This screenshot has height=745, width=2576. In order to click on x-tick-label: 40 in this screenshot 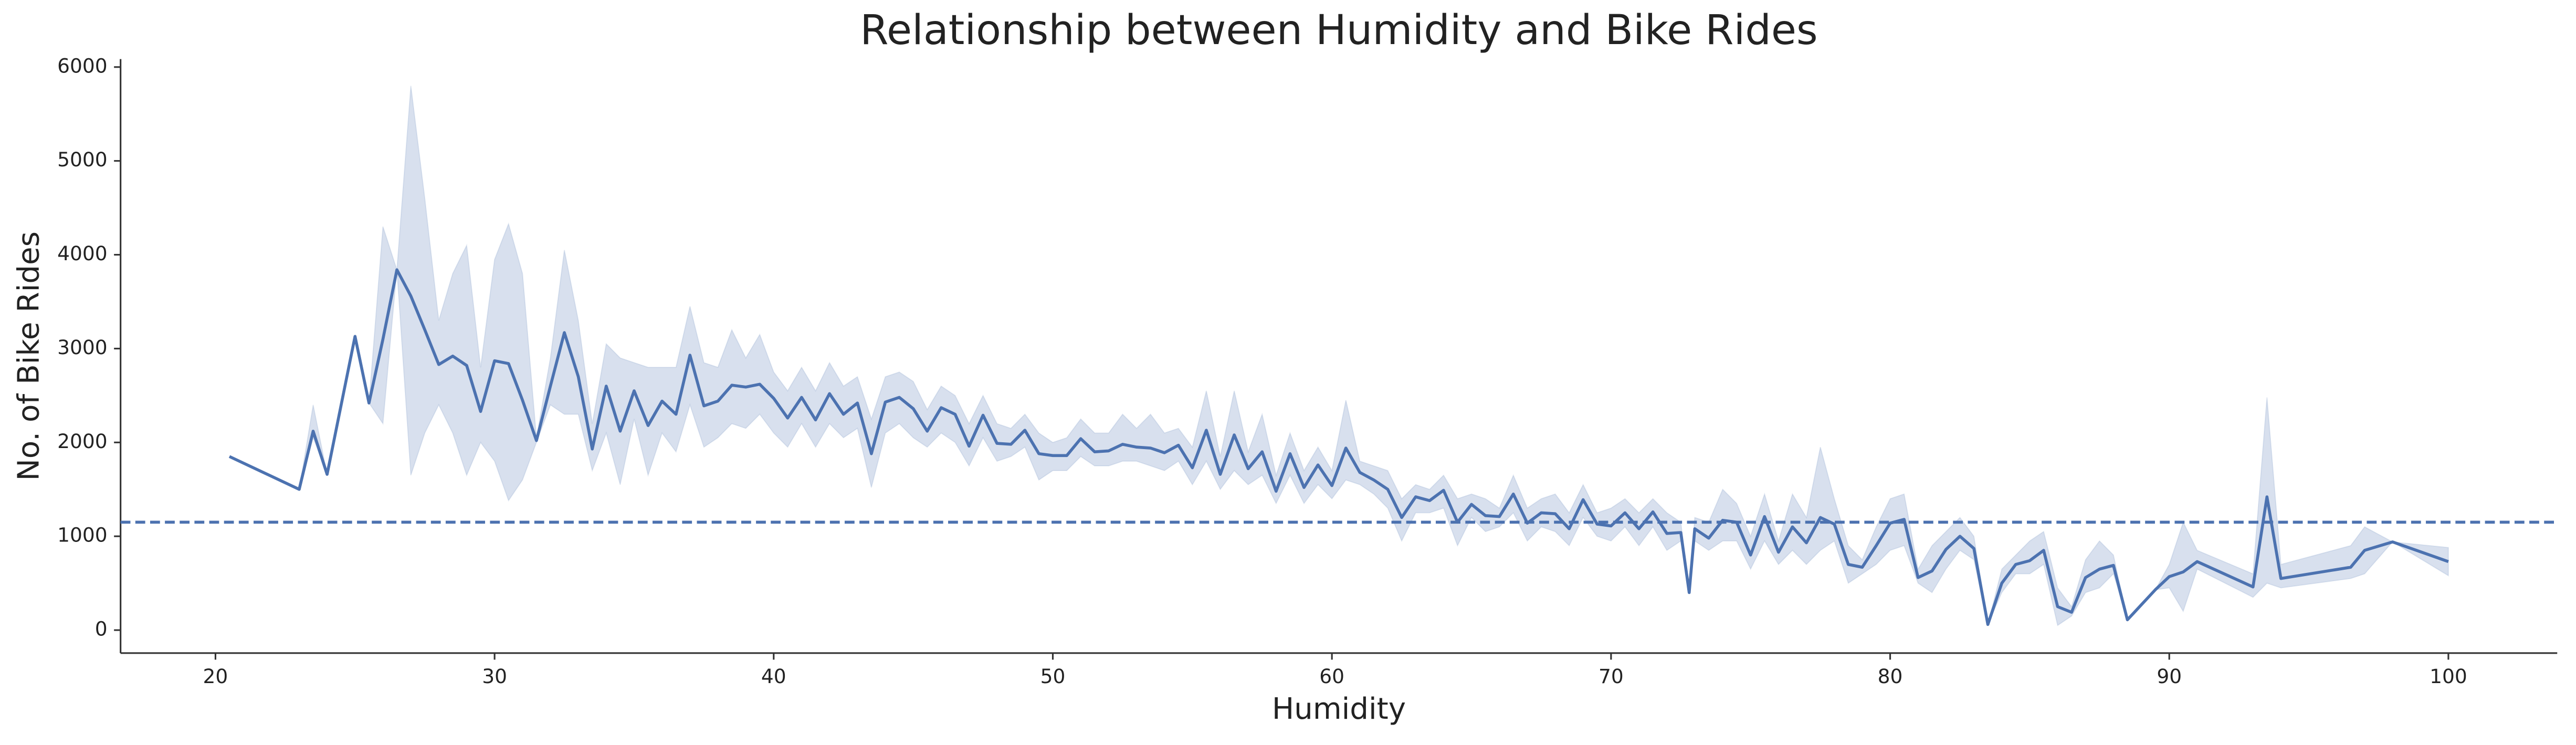, I will do `click(773, 676)`.